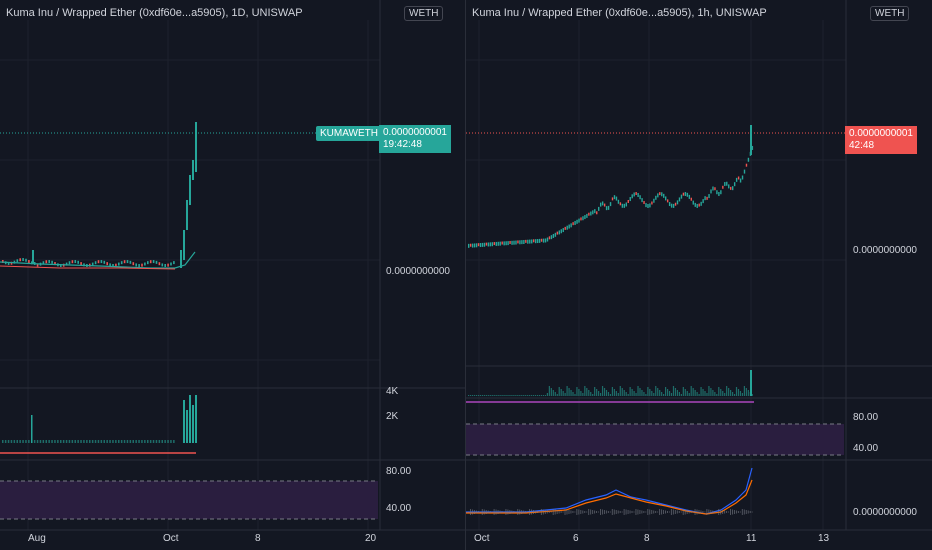  What do you see at coordinates (37, 538) in the screenshot?
I see `left-time-label-aug: Aug` at bounding box center [37, 538].